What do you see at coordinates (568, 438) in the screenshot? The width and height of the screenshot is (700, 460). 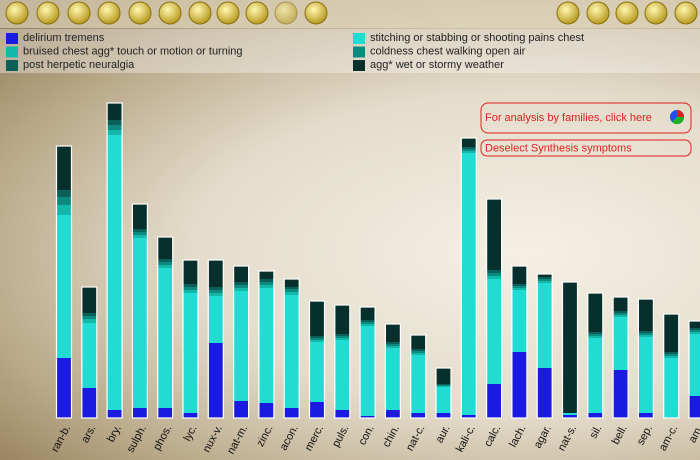 I see `x-tick-label: nat-s.` at bounding box center [568, 438].